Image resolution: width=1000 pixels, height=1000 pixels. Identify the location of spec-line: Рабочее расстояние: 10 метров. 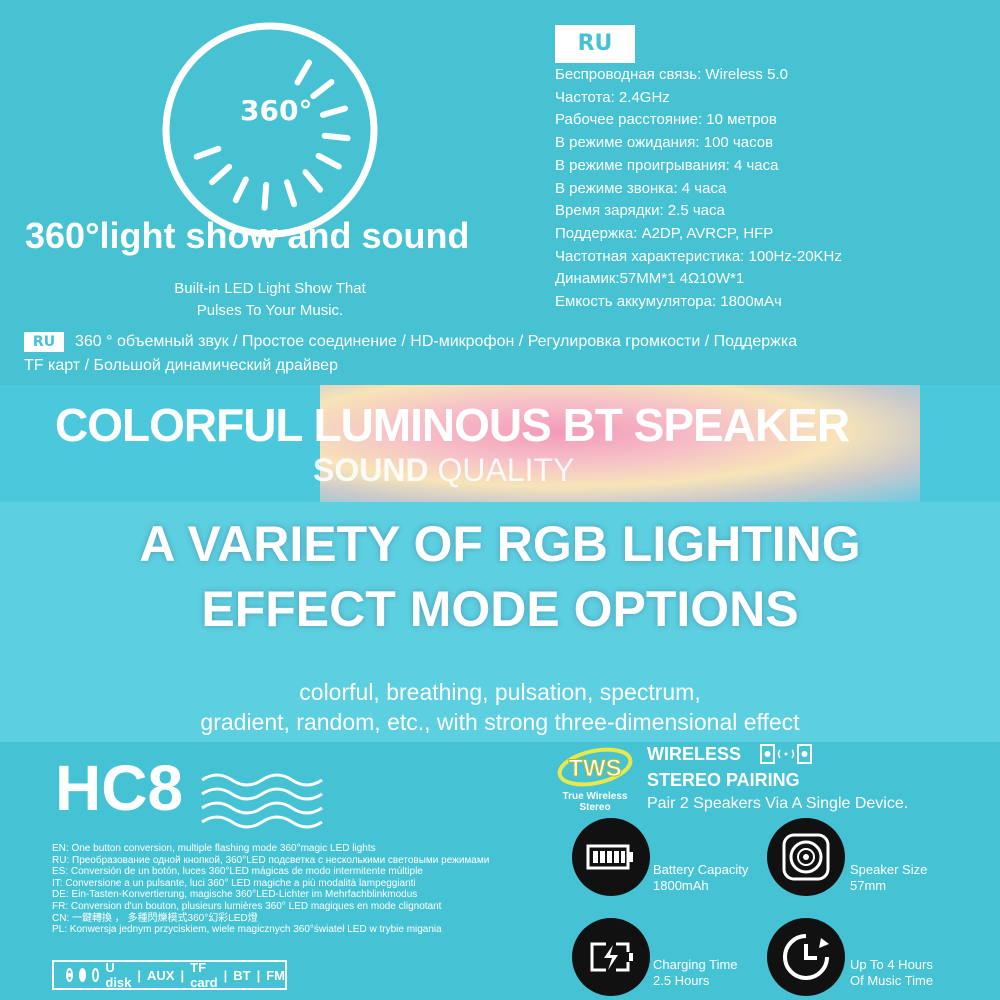
(666, 120).